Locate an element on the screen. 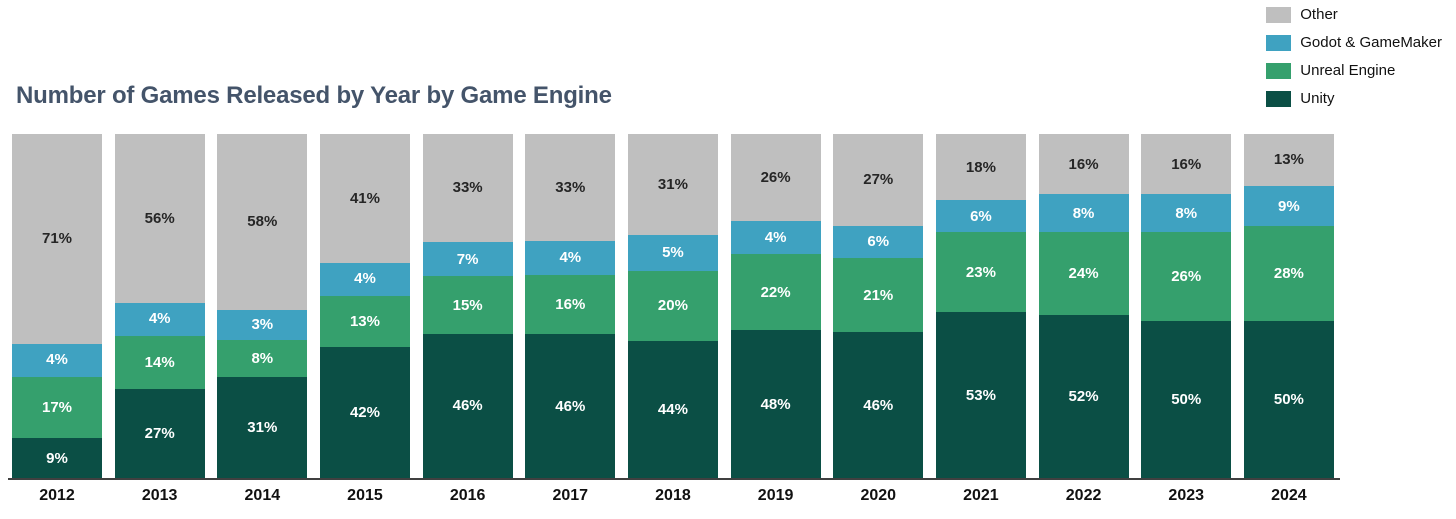 Image resolution: width=1456 pixels, height=519 pixels. bar-2017: 33% 4% 16% 46% is located at coordinates (570, 306).